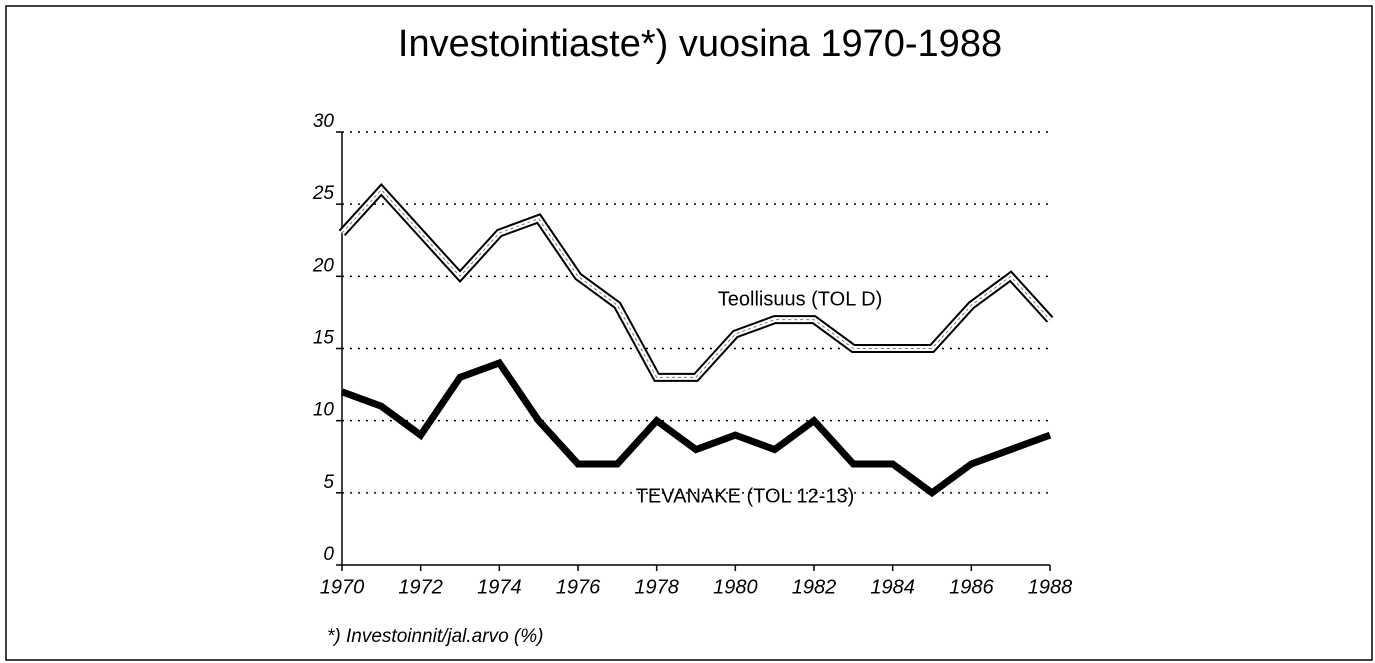 The image size is (1375, 663). Describe the element at coordinates (342, 587) in the screenshot. I see `x-tick-label: 1970` at that location.